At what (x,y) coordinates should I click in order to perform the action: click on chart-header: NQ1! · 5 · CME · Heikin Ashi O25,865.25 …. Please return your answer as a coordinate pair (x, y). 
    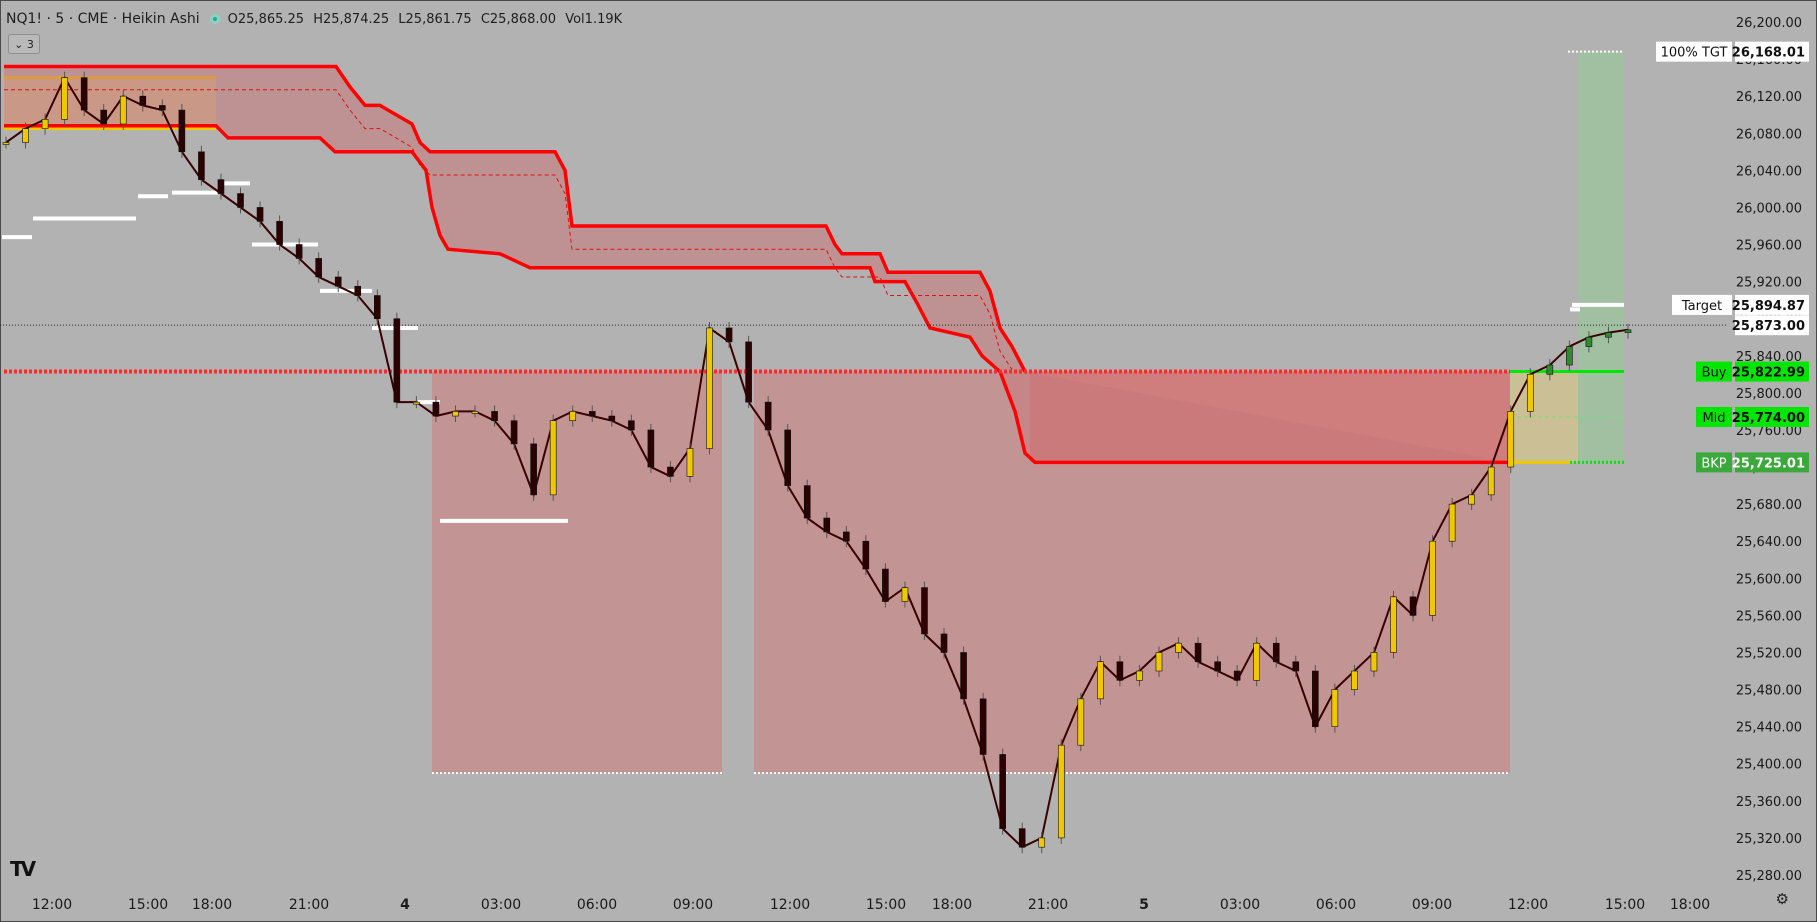
    Looking at the image, I should click on (316, 19).